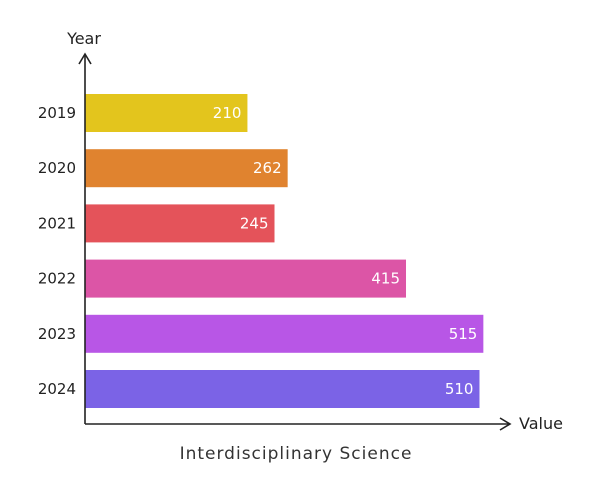  What do you see at coordinates (57, 334) in the screenshot?
I see `y-tick-label-2023: 2023` at bounding box center [57, 334].